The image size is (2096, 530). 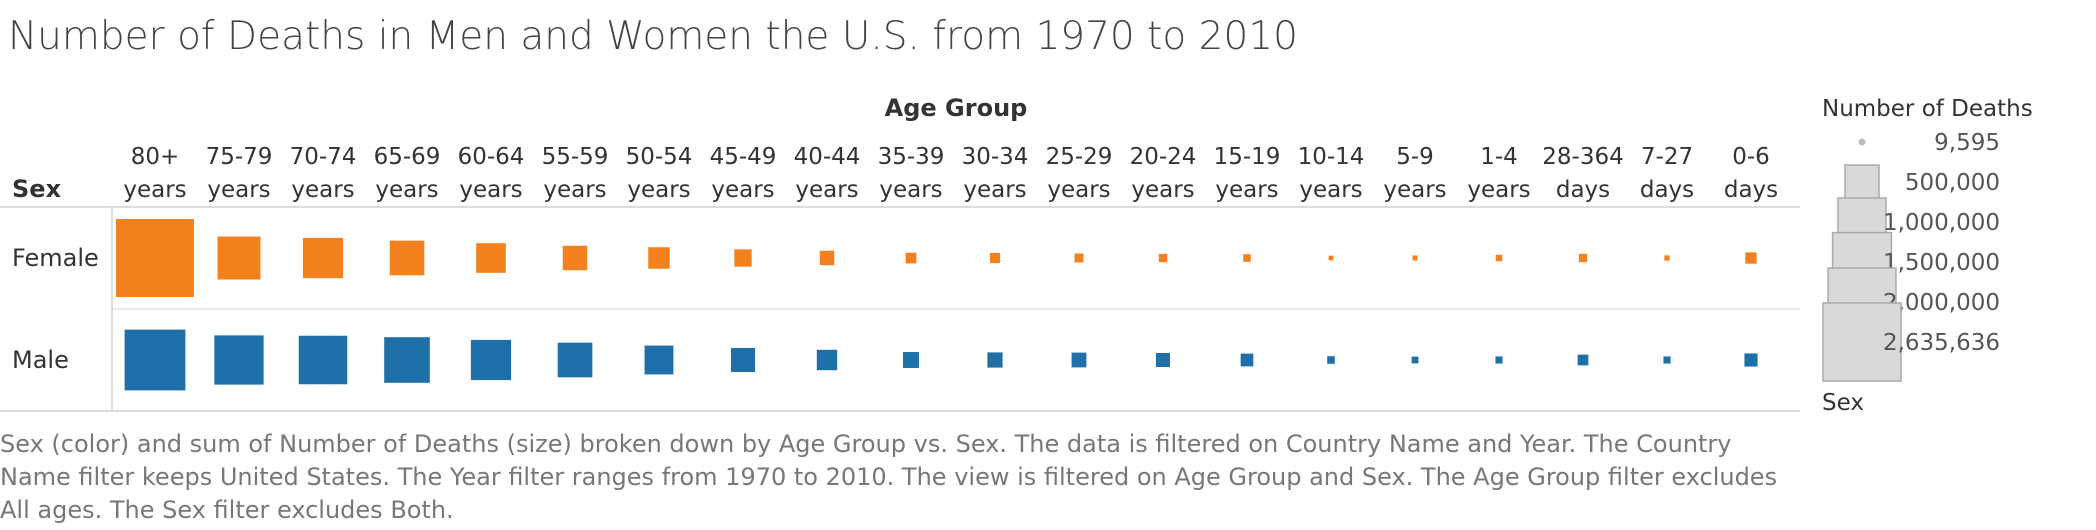 I want to click on color-legend-title: Sex, so click(x=1843, y=403).